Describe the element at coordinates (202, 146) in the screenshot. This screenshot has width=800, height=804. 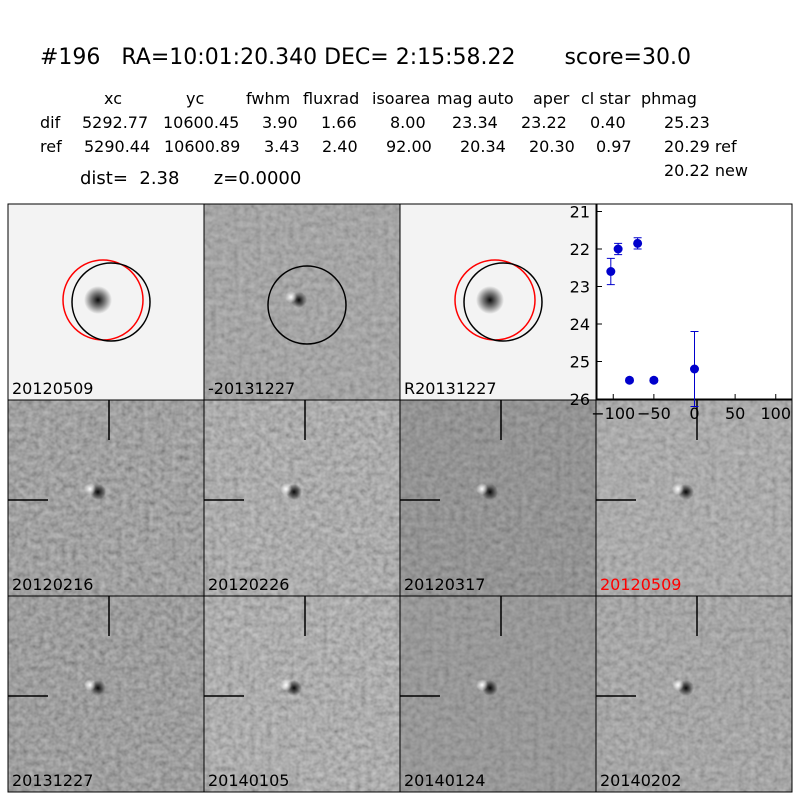
I see `table-cell: 10600.89` at that location.